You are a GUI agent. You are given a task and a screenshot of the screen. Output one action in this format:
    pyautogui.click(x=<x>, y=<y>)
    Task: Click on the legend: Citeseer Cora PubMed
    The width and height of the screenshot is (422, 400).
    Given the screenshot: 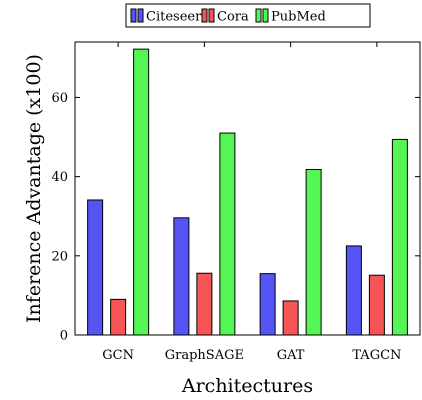 What is the action you would take?
    pyautogui.click(x=248, y=15)
    